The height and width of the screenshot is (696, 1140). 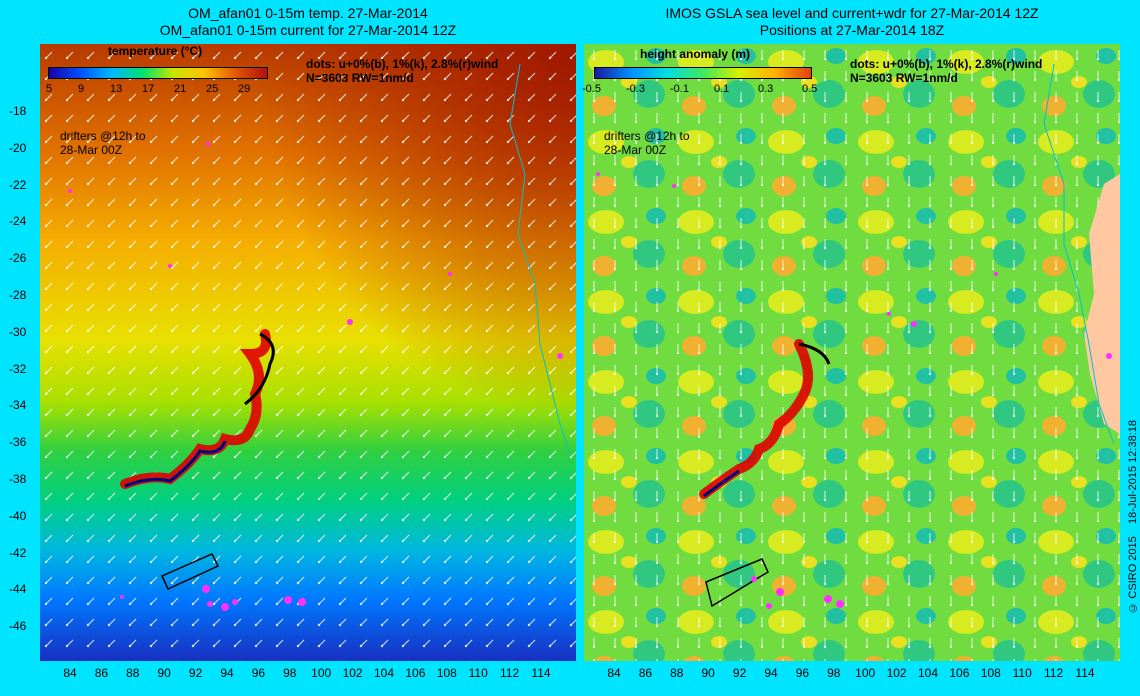 What do you see at coordinates (103, 136) in the screenshot?
I see `left-drifters-line1: drifters @12h to` at bounding box center [103, 136].